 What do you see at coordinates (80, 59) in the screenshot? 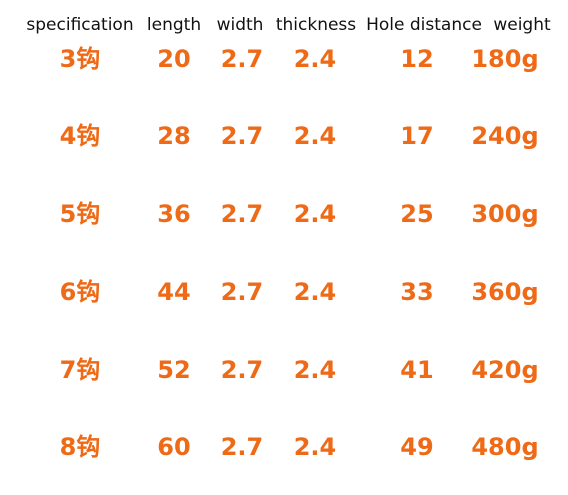
I see `table-cell: 3钩` at bounding box center [80, 59].